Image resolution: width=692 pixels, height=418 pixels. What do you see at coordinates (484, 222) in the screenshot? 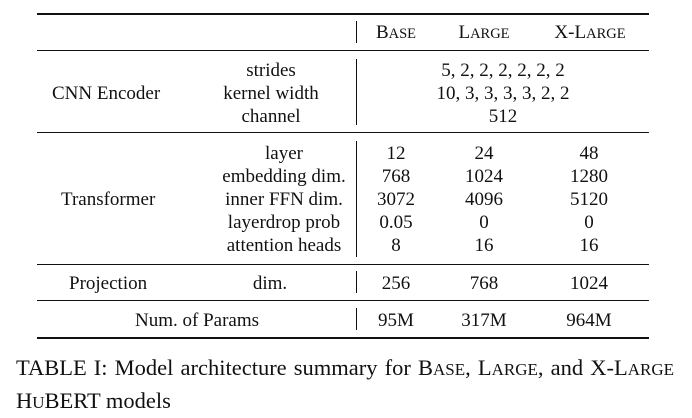
I see `transformer-layerdrop-large: 0` at bounding box center [484, 222].